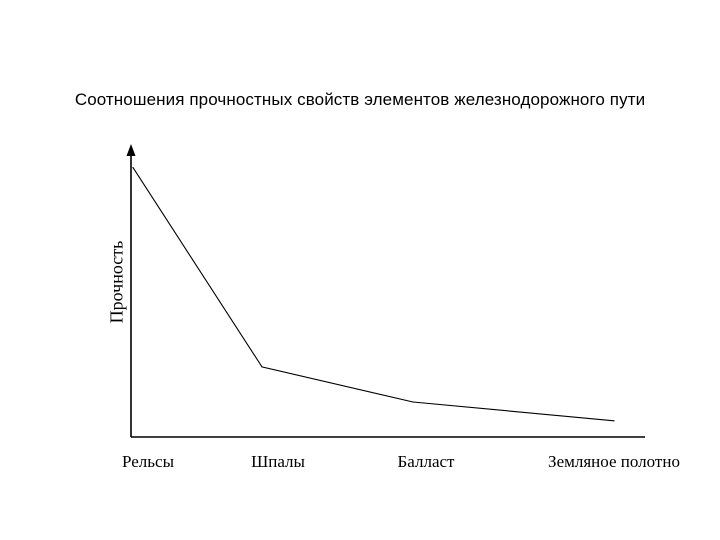 This screenshot has height=540, width=720. I want to click on x-tick-label: Шпалы, so click(278, 461).